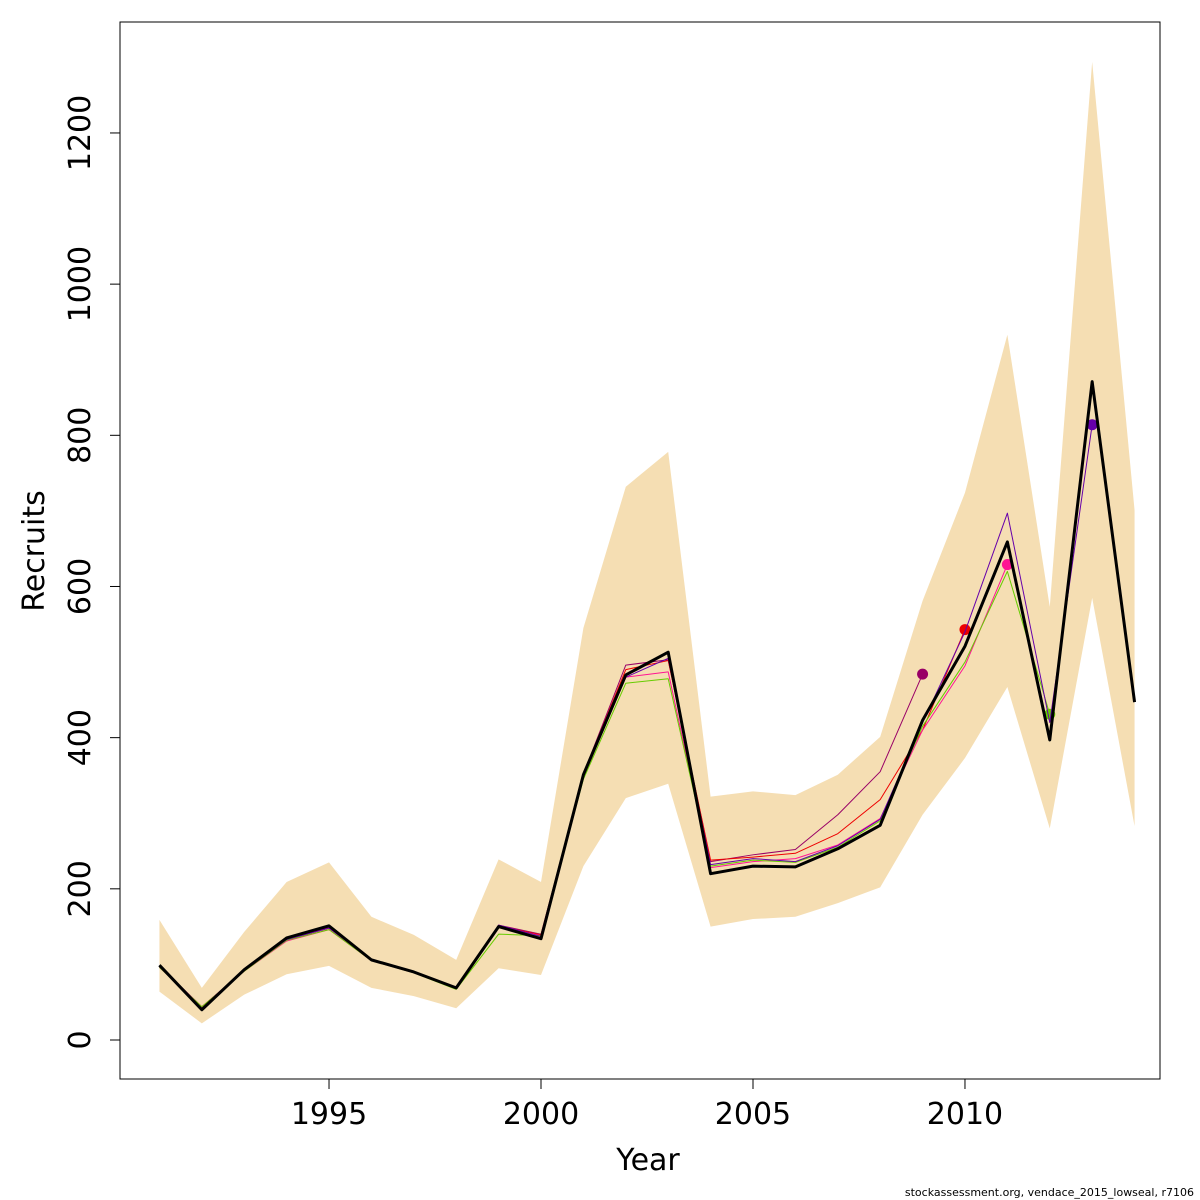 Image resolution: width=1200 pixels, height=1200 pixels. What do you see at coordinates (80, 133) in the screenshot?
I see `y-tick-label: 1200` at bounding box center [80, 133].